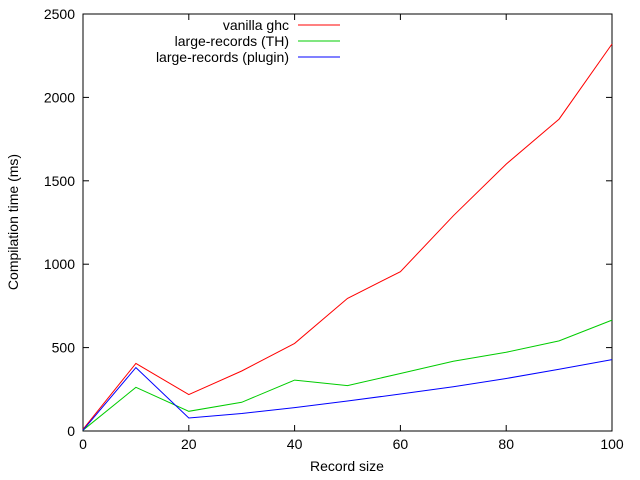 The width and height of the screenshot is (640, 480). What do you see at coordinates (59, 264) in the screenshot?
I see `y-tick-label: 1000` at bounding box center [59, 264].